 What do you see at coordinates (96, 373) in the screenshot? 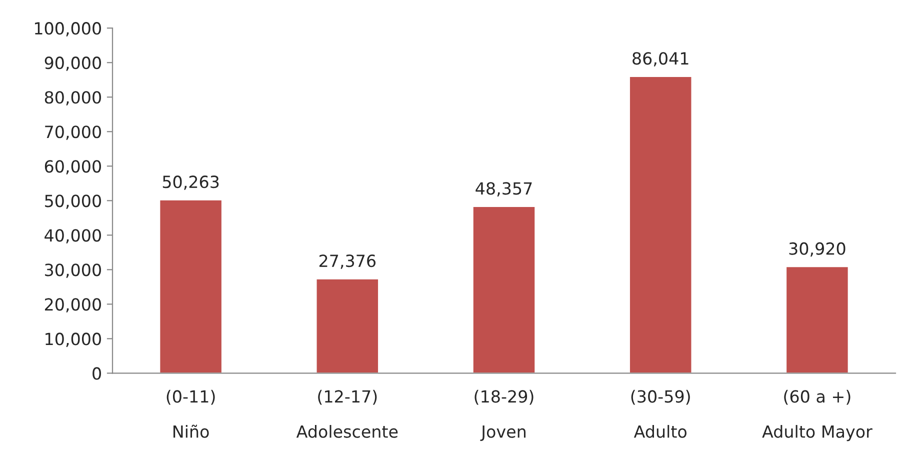
I see `y-tick-label: 0` at bounding box center [96, 373].